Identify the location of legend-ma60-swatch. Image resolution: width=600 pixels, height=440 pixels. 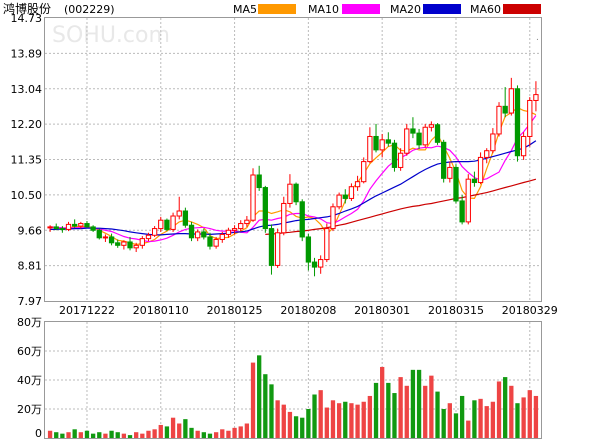
(522, 9).